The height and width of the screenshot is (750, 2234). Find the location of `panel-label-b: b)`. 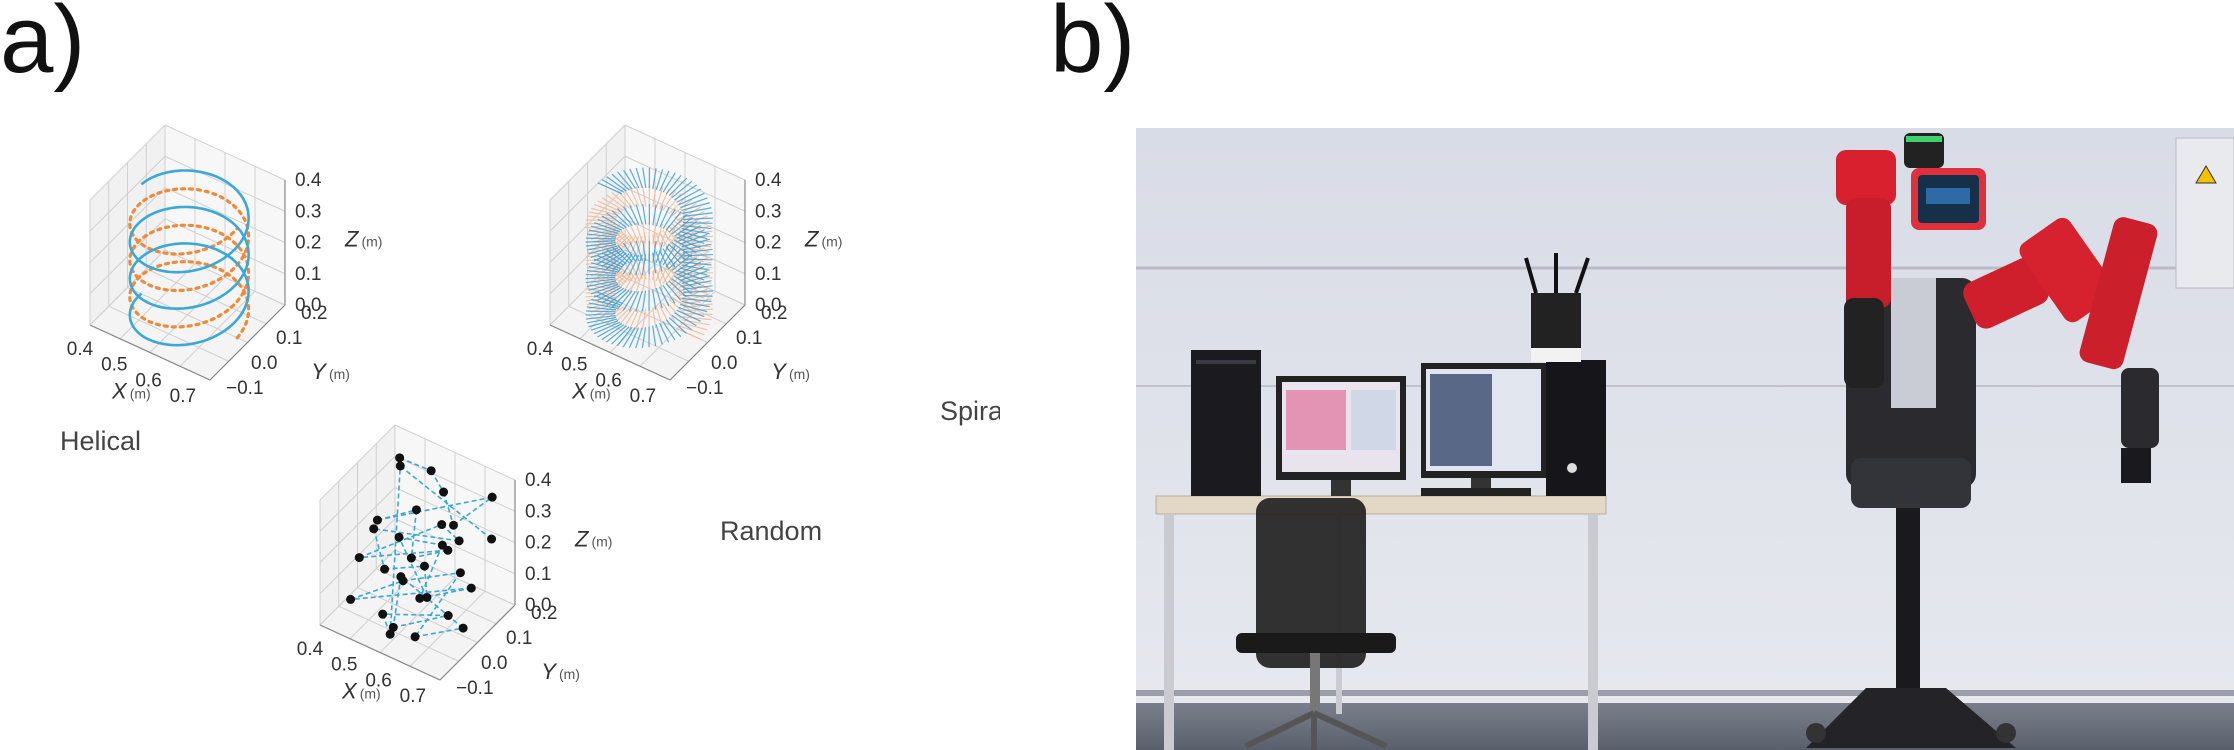

panel-label-b: b) is located at coordinates (1093, 46).